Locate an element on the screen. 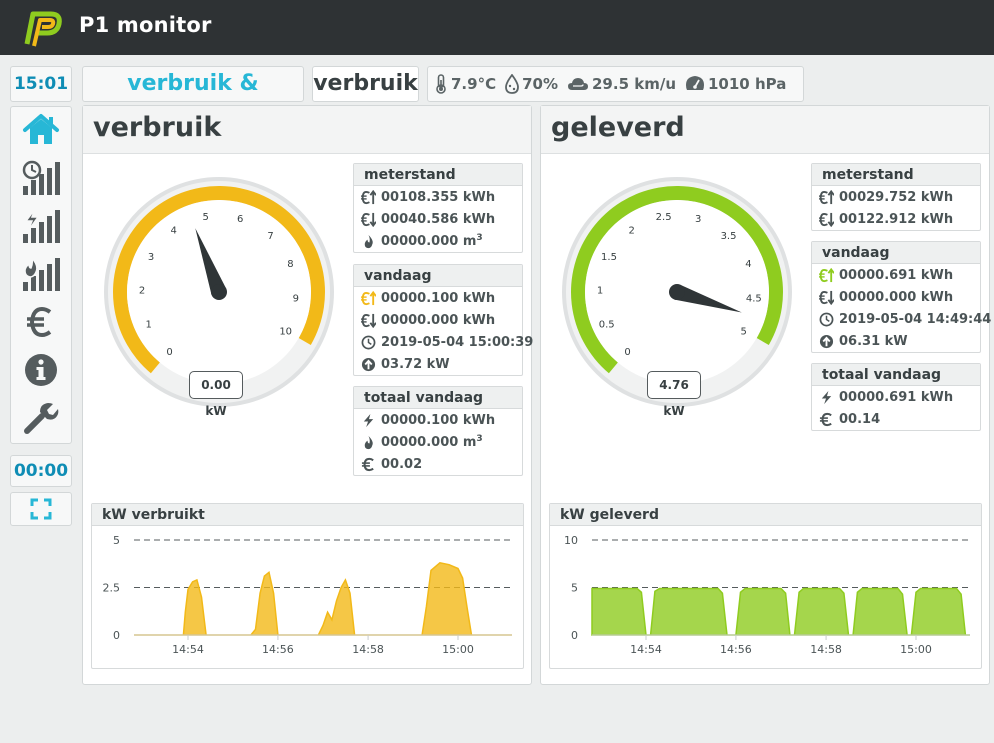 The height and width of the screenshot is (743, 994). geleverd-gauge-tick-label: 5 is located at coordinates (743, 332).